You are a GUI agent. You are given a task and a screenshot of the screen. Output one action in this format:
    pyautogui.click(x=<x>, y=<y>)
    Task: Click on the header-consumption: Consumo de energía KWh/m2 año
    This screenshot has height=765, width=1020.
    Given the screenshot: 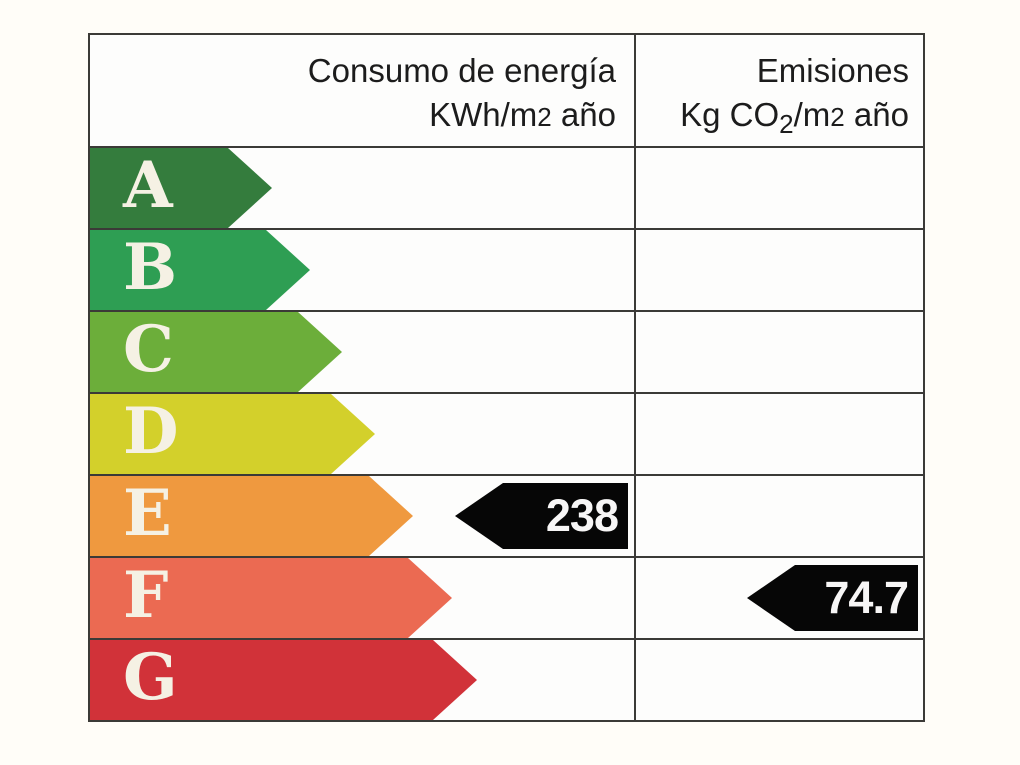 What is the action you would take?
    pyautogui.click(x=362, y=90)
    